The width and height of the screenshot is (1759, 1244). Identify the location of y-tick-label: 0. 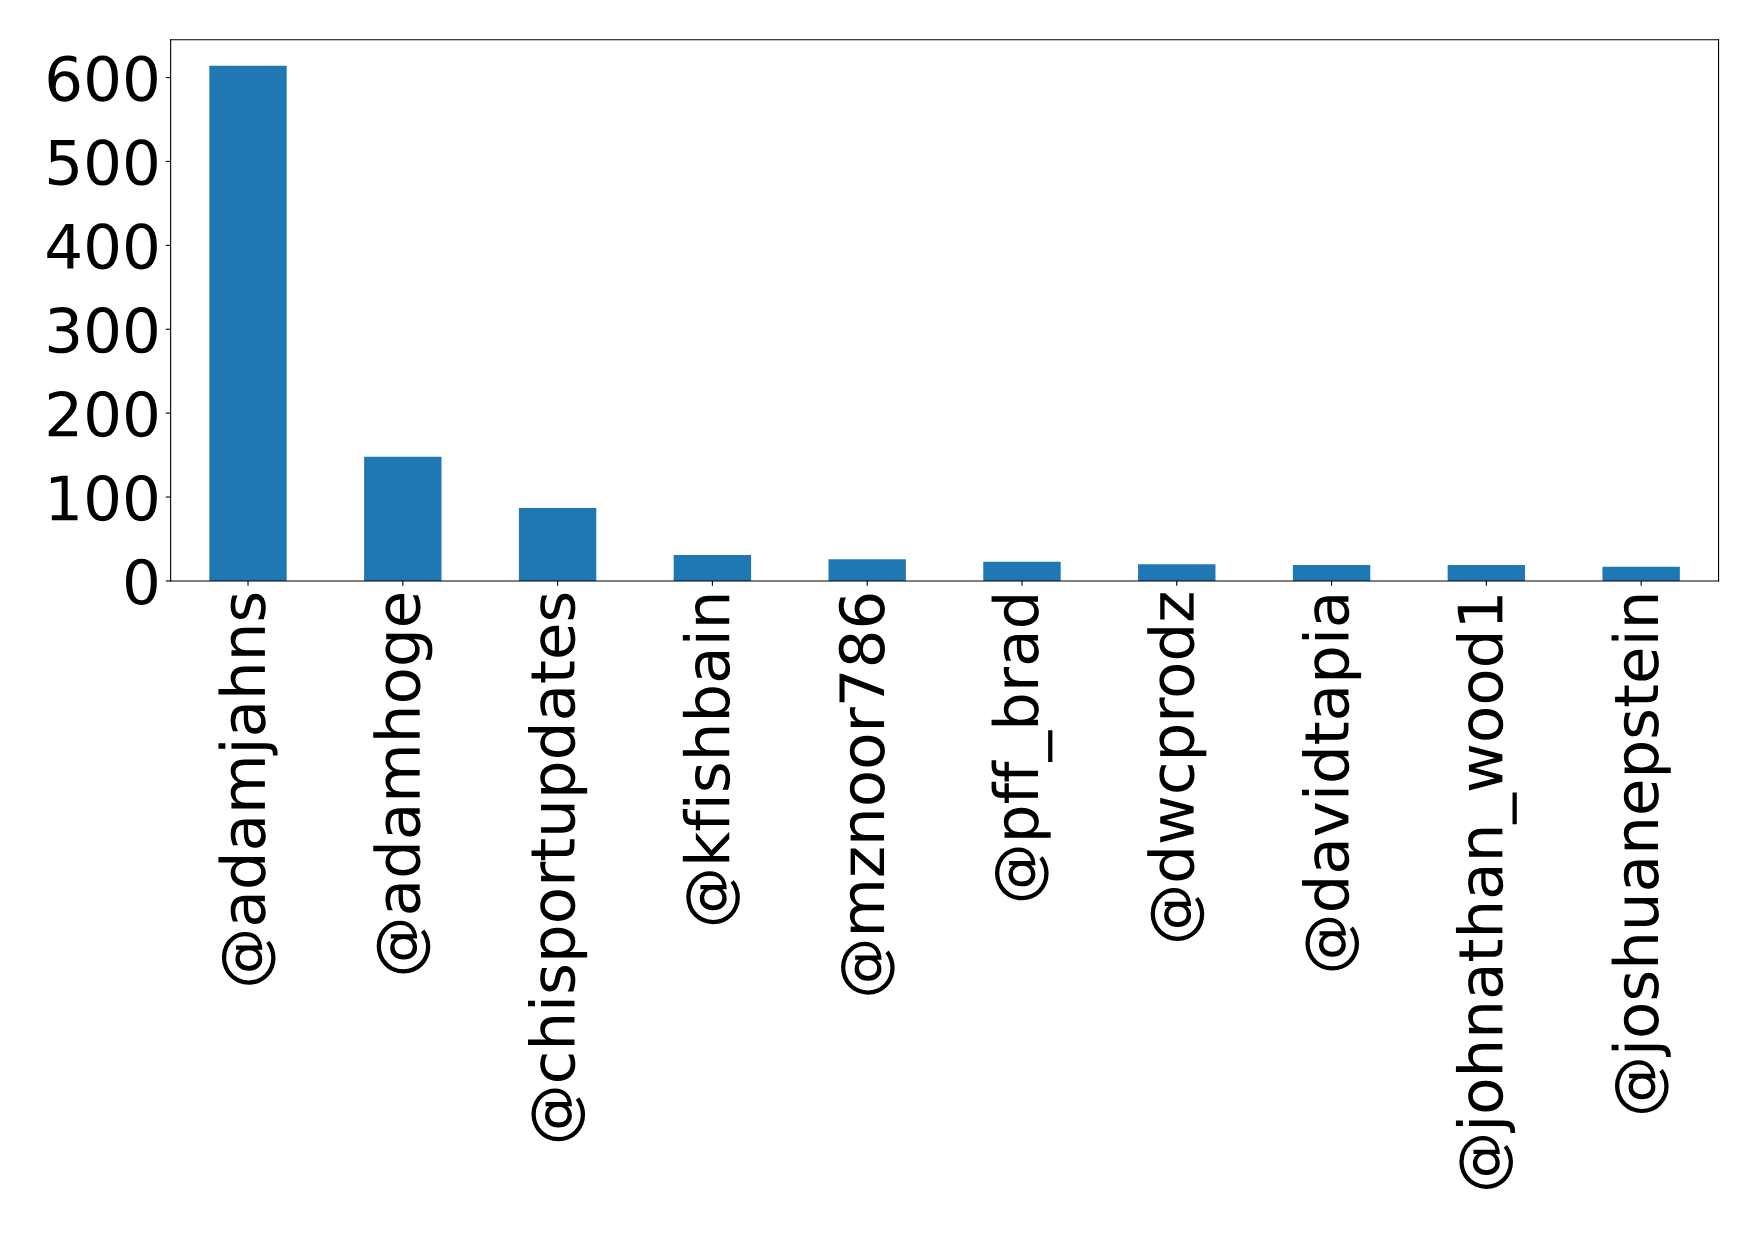
(141, 582).